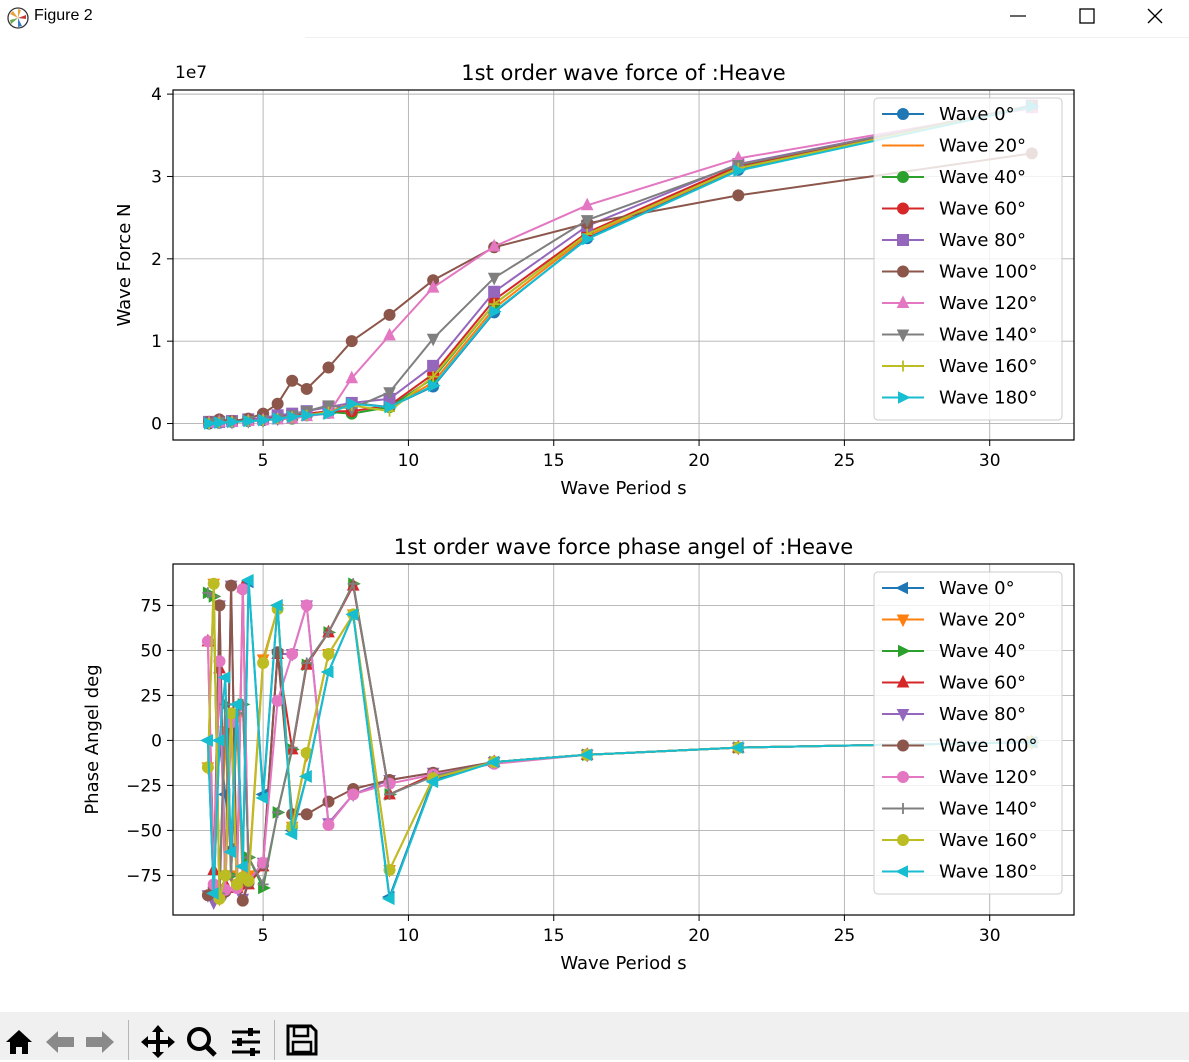 Image resolution: width=1189 pixels, height=1062 pixels. What do you see at coordinates (144, 876) in the screenshot?
I see `y-tick-label: −75` at bounding box center [144, 876].